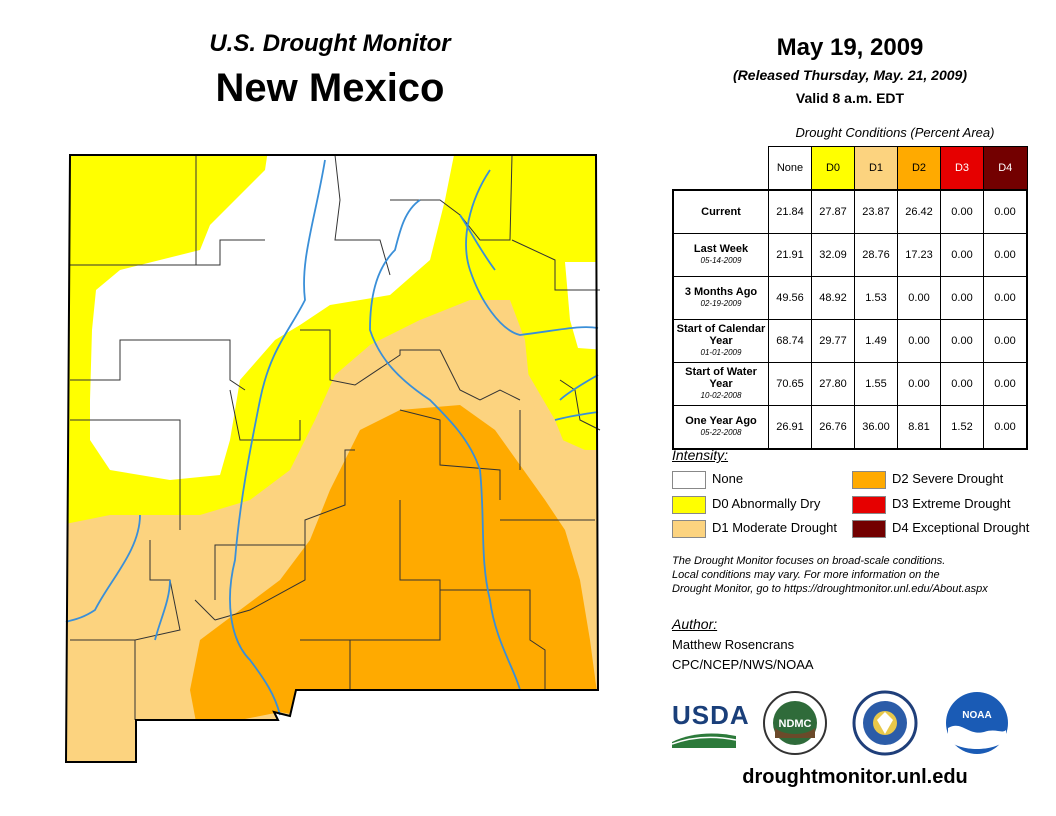  I want to click on table-caption: Drought Conditions (Percent Area), so click(895, 132).